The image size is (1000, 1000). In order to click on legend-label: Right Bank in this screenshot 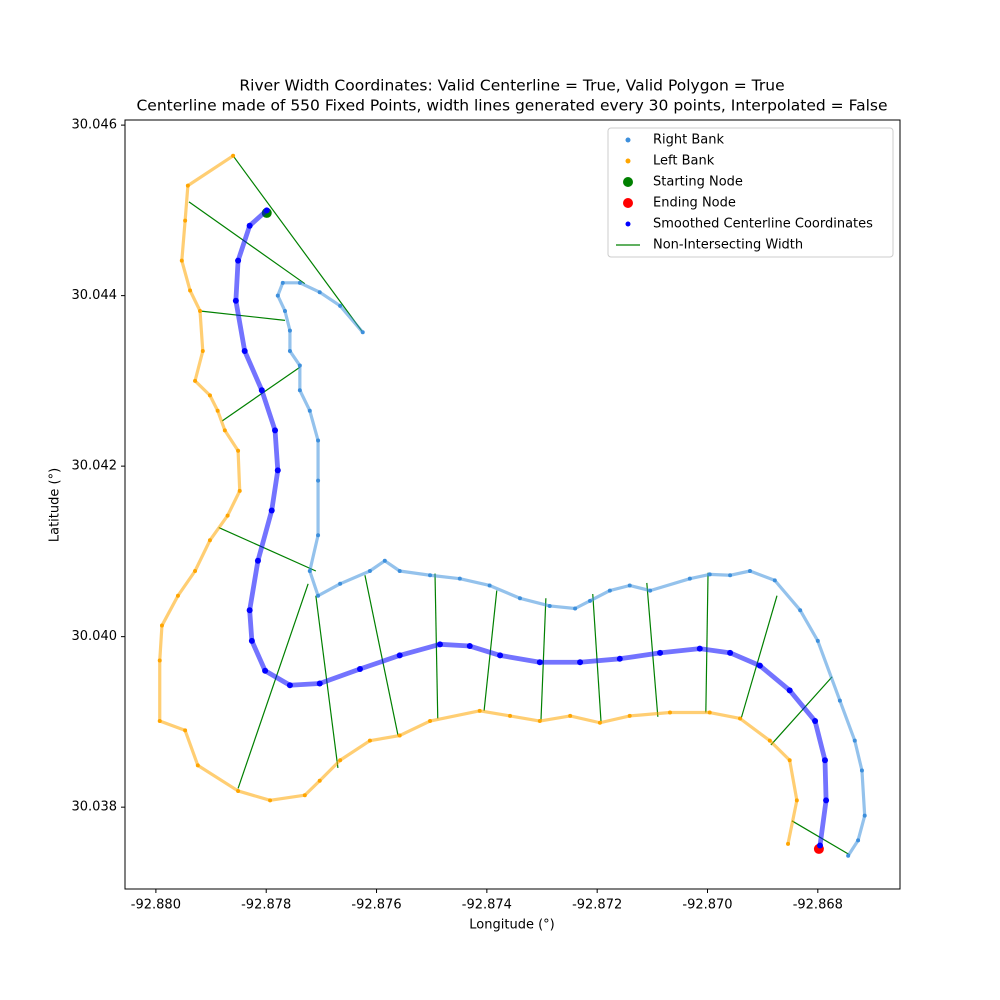, I will do `click(688, 140)`.